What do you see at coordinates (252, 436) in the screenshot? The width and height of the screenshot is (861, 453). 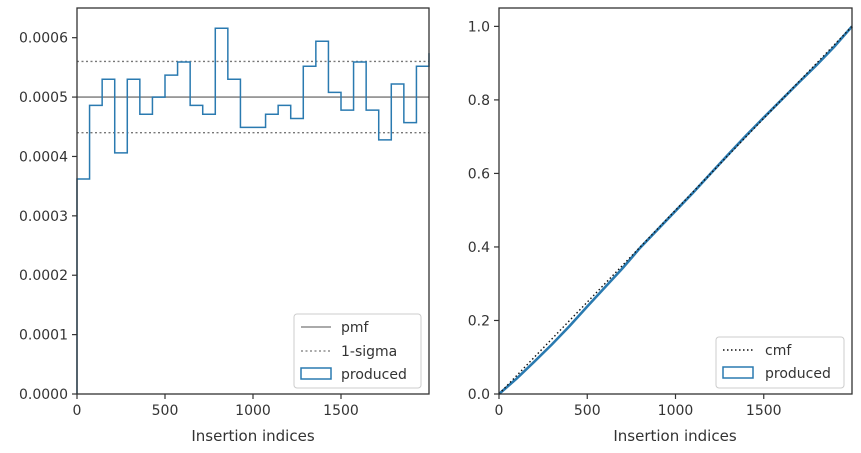 I see `left-x-axis-label: Insertion indices` at bounding box center [252, 436].